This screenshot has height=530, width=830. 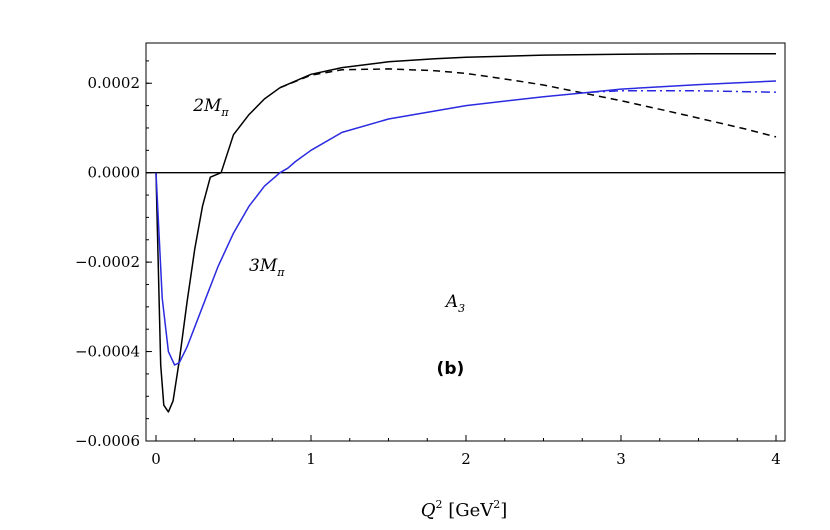 I want to click on label-3mpi: 3Mπ, so click(x=267, y=267).